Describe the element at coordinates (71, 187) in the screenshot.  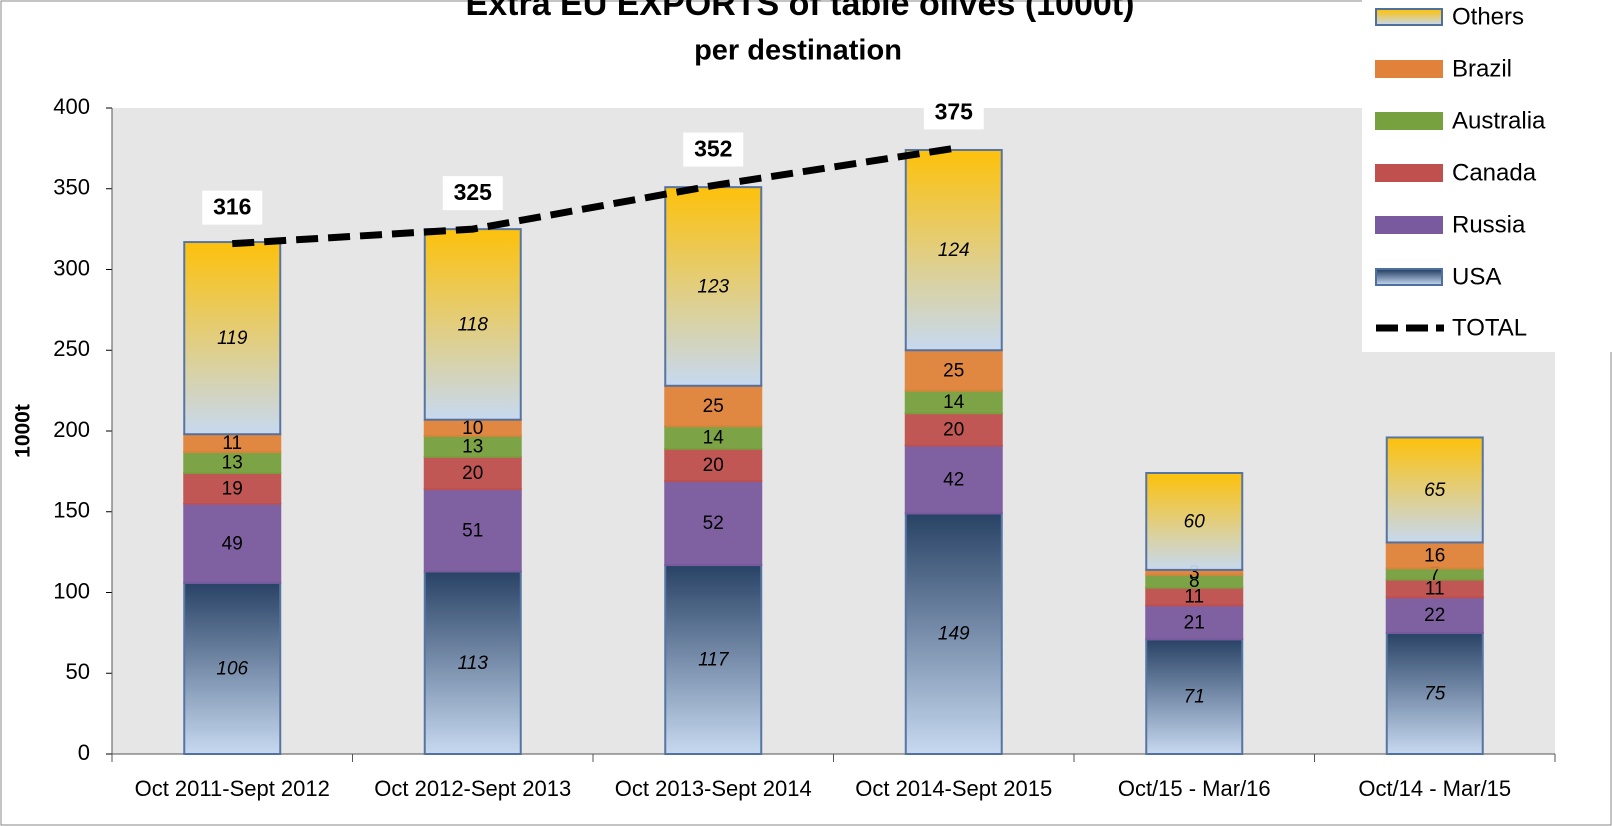
I see `y-tick-label: 350` at that location.